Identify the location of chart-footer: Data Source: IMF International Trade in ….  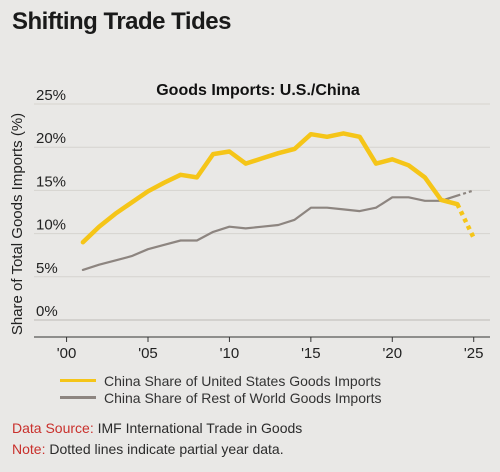
(157, 439).